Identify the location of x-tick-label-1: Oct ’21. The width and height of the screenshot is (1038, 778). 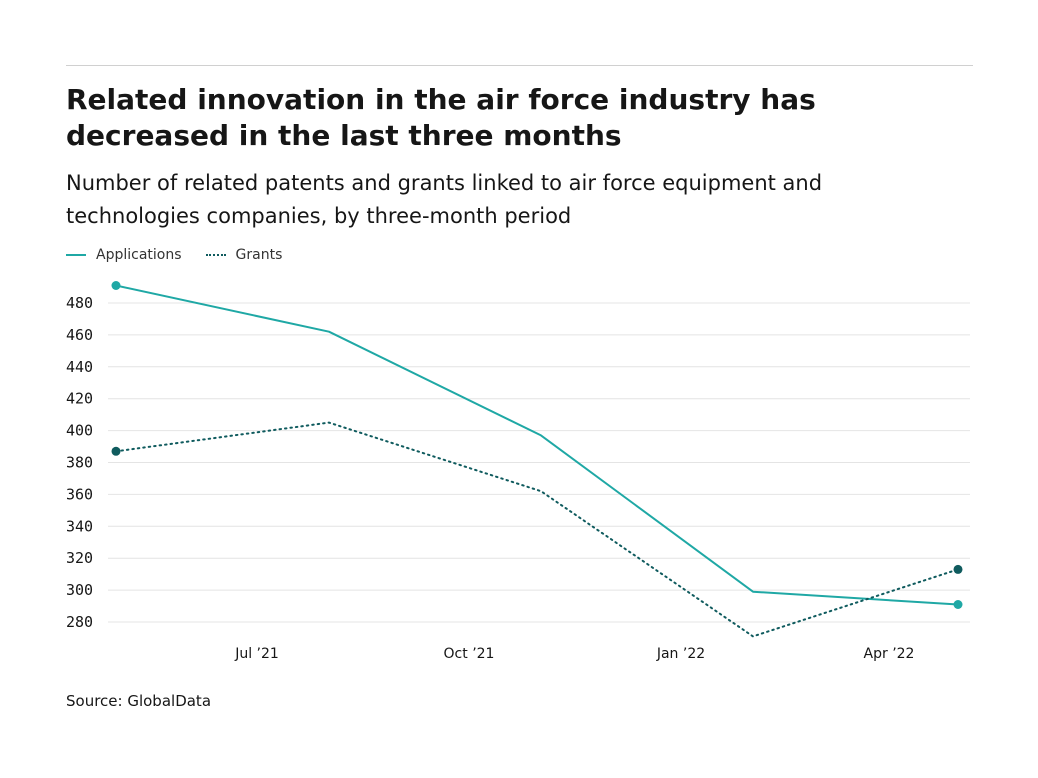
(469, 654).